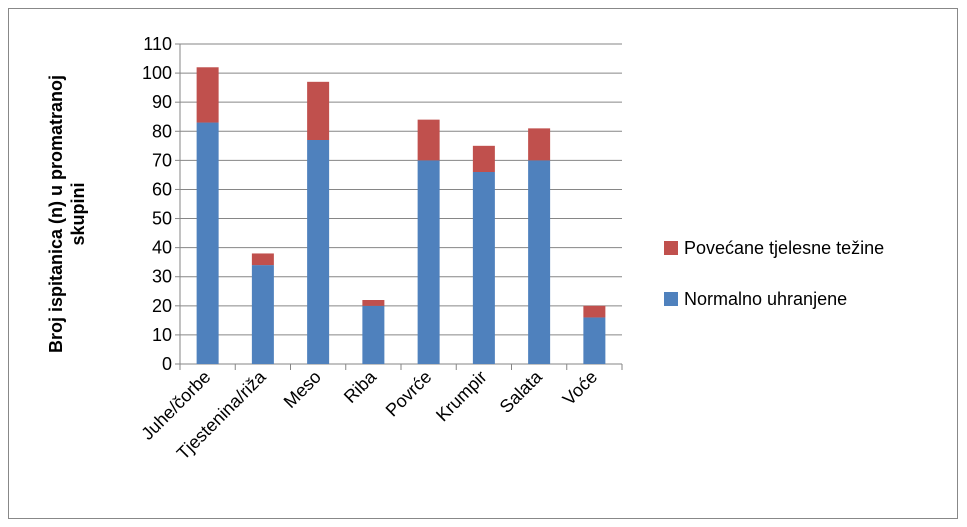 The width and height of the screenshot is (967, 527). I want to click on x-tick-label: Riba, so click(360, 386).